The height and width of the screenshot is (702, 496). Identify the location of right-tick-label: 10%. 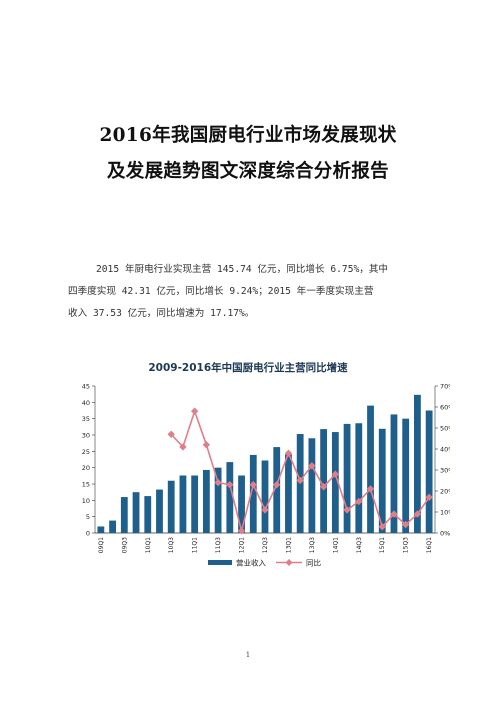
(445, 513).